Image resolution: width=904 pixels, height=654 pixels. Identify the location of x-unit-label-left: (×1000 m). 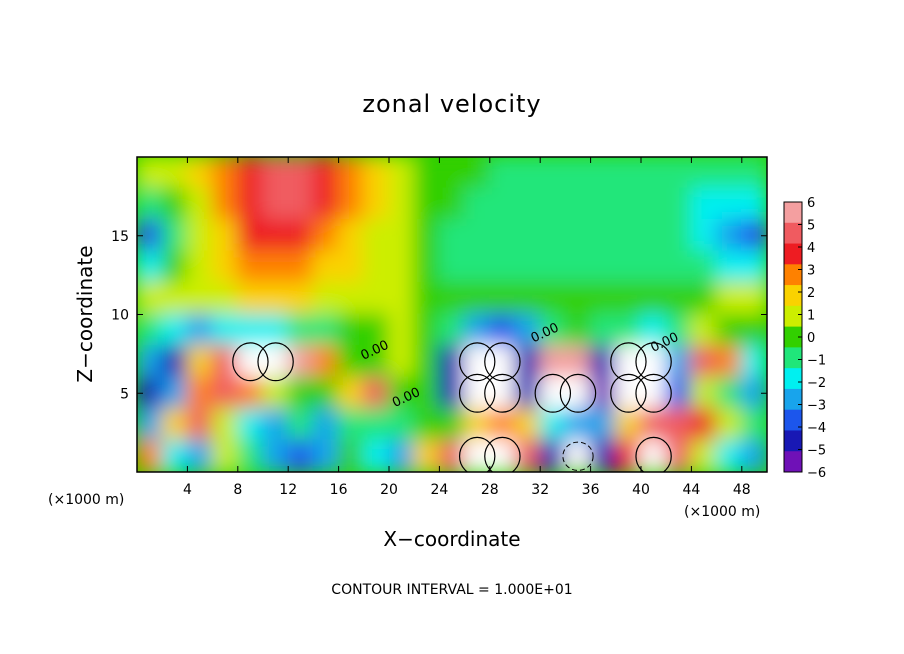
(86, 500).